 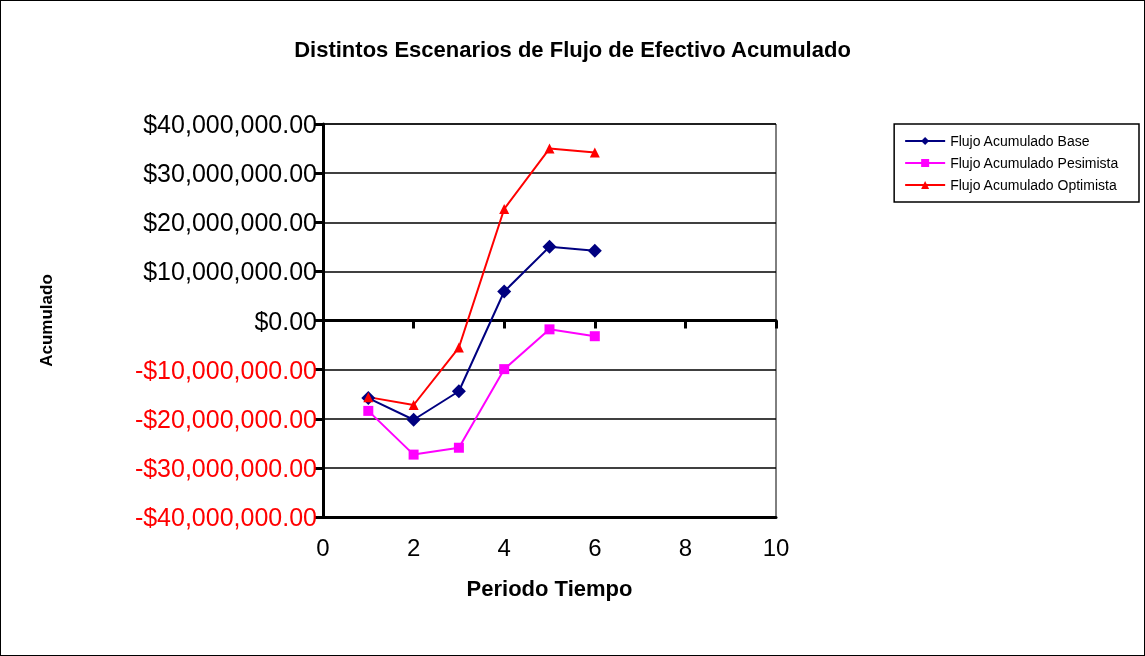 What do you see at coordinates (225, 517) in the screenshot?
I see `y-tick-label: -$40,000,000.00` at bounding box center [225, 517].